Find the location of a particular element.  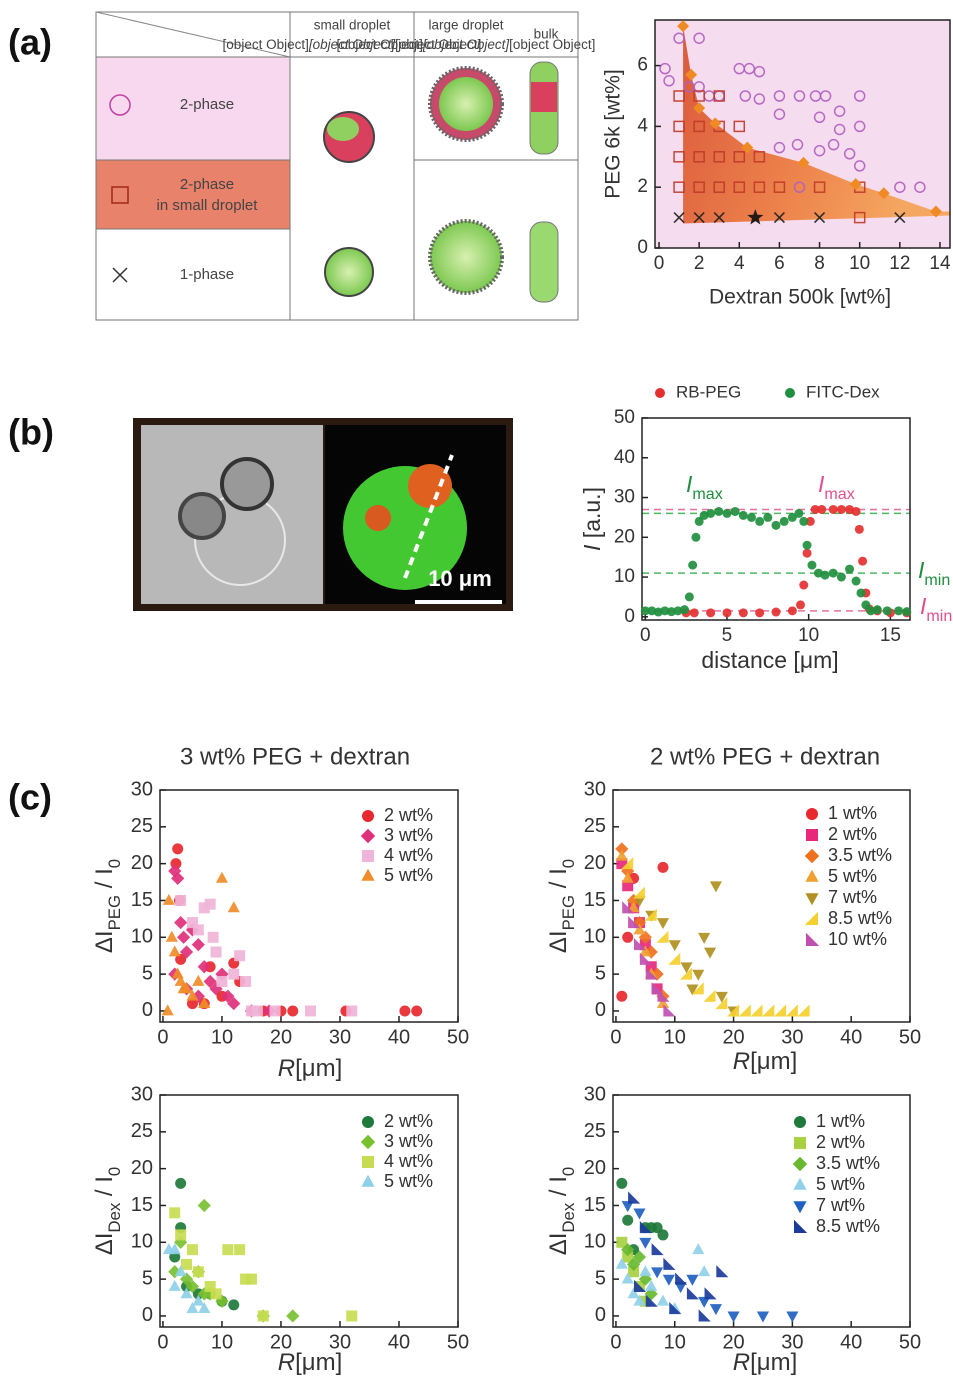

text-part: max is located at coordinates (839, 494).